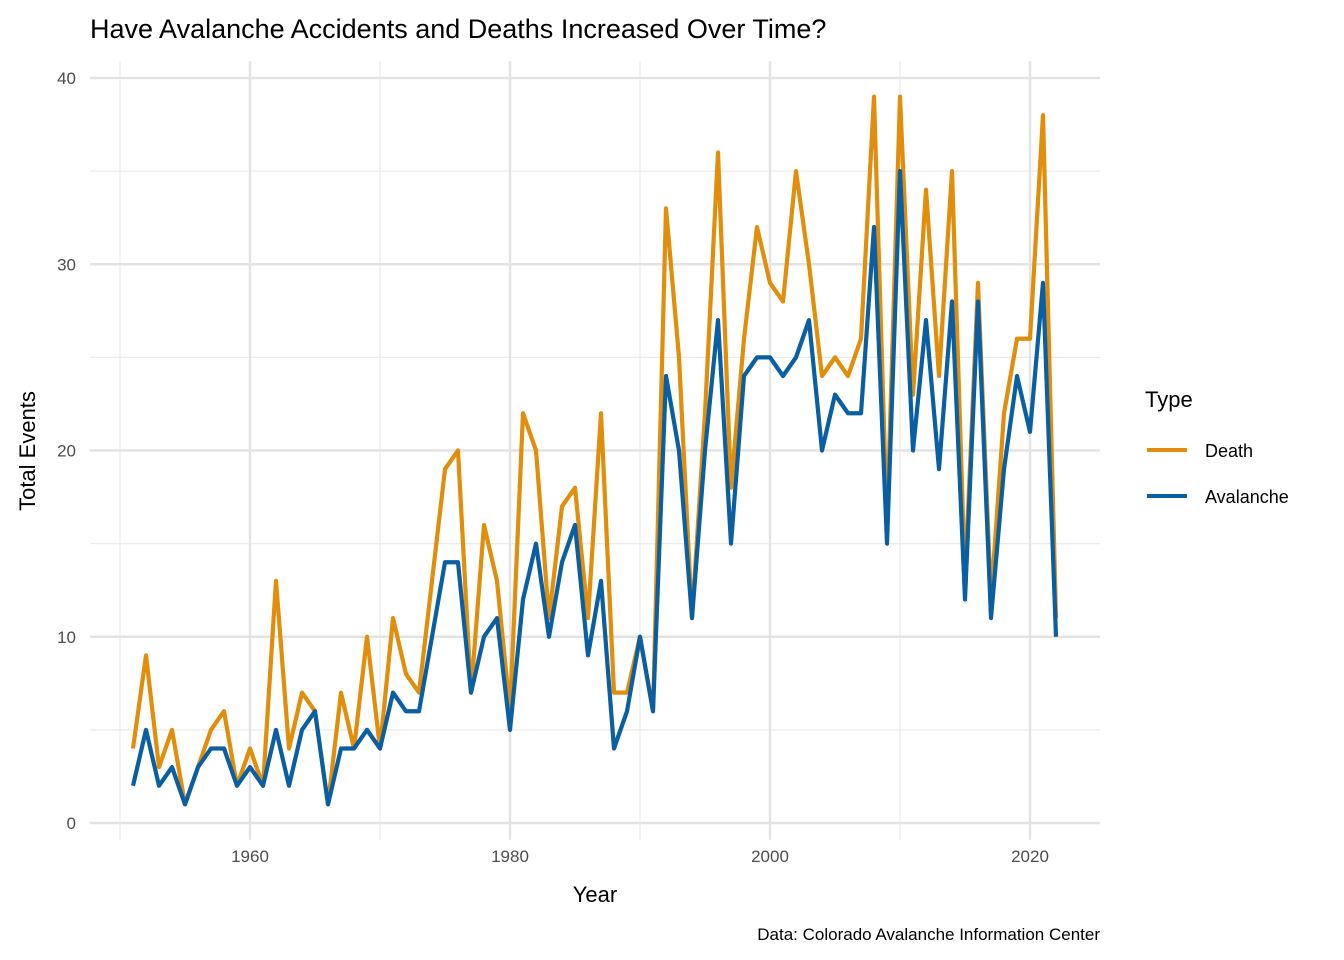 This screenshot has width=1344, height=960. What do you see at coordinates (510, 856) in the screenshot?
I see `x-tick-label: 1980` at bounding box center [510, 856].